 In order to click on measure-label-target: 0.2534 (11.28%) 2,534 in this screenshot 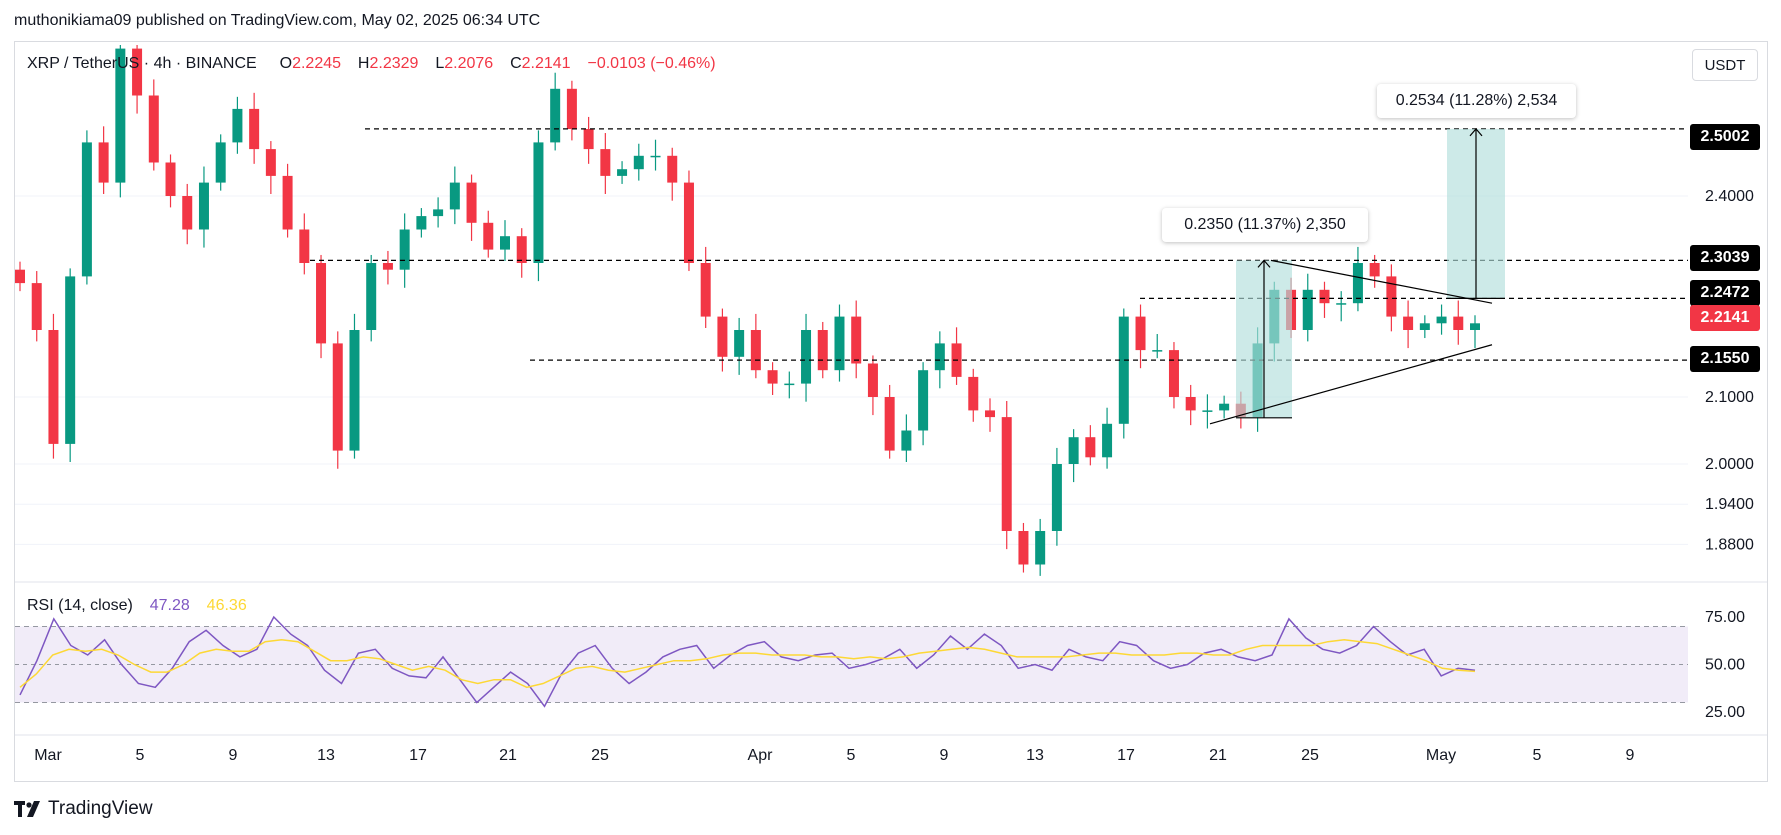, I will do `click(1476, 101)`.